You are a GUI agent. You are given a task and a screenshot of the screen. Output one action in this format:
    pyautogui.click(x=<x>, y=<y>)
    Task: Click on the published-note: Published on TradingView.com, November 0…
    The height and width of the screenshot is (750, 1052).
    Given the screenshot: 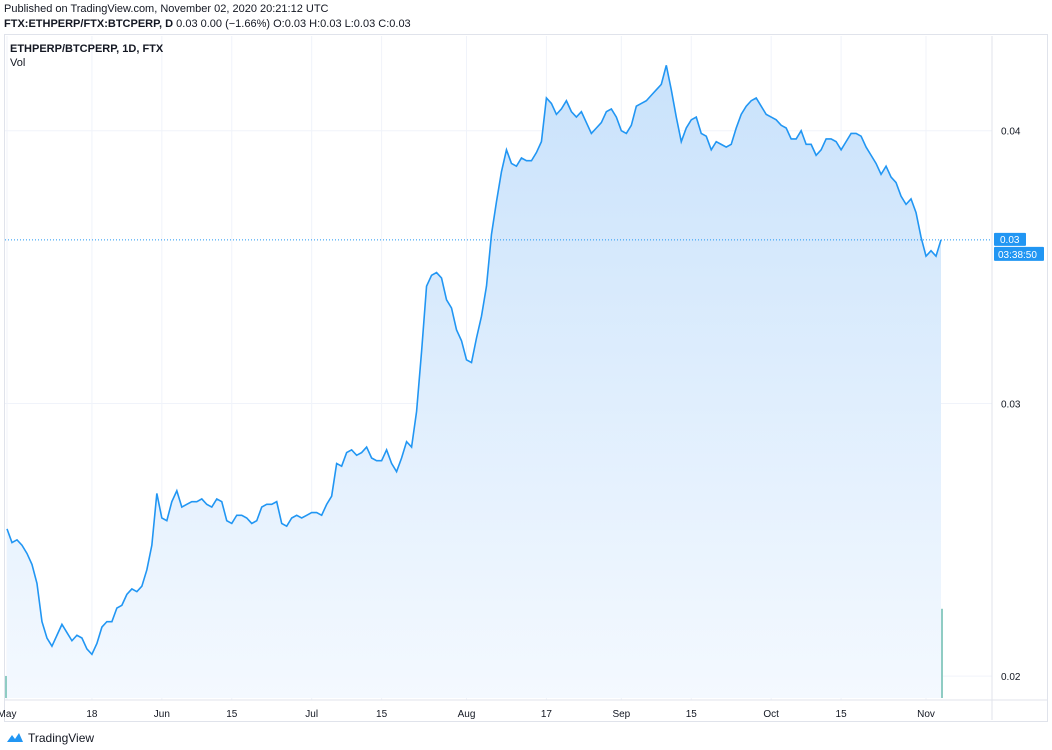 What is the action you would take?
    pyautogui.click(x=166, y=9)
    